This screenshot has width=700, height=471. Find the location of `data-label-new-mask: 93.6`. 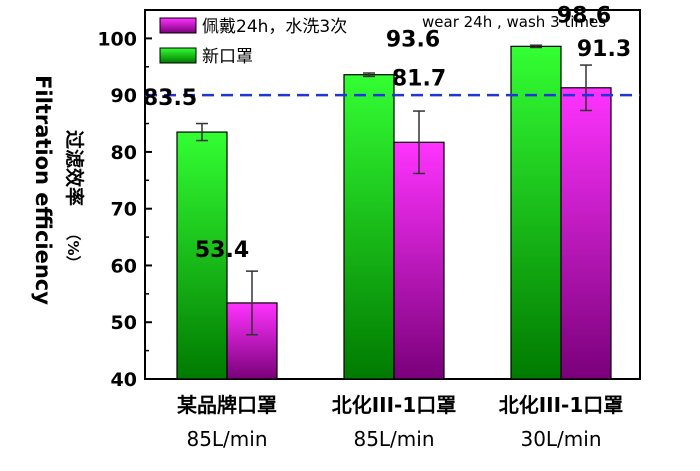

data-label-new-mask: 93.6 is located at coordinates (413, 40).